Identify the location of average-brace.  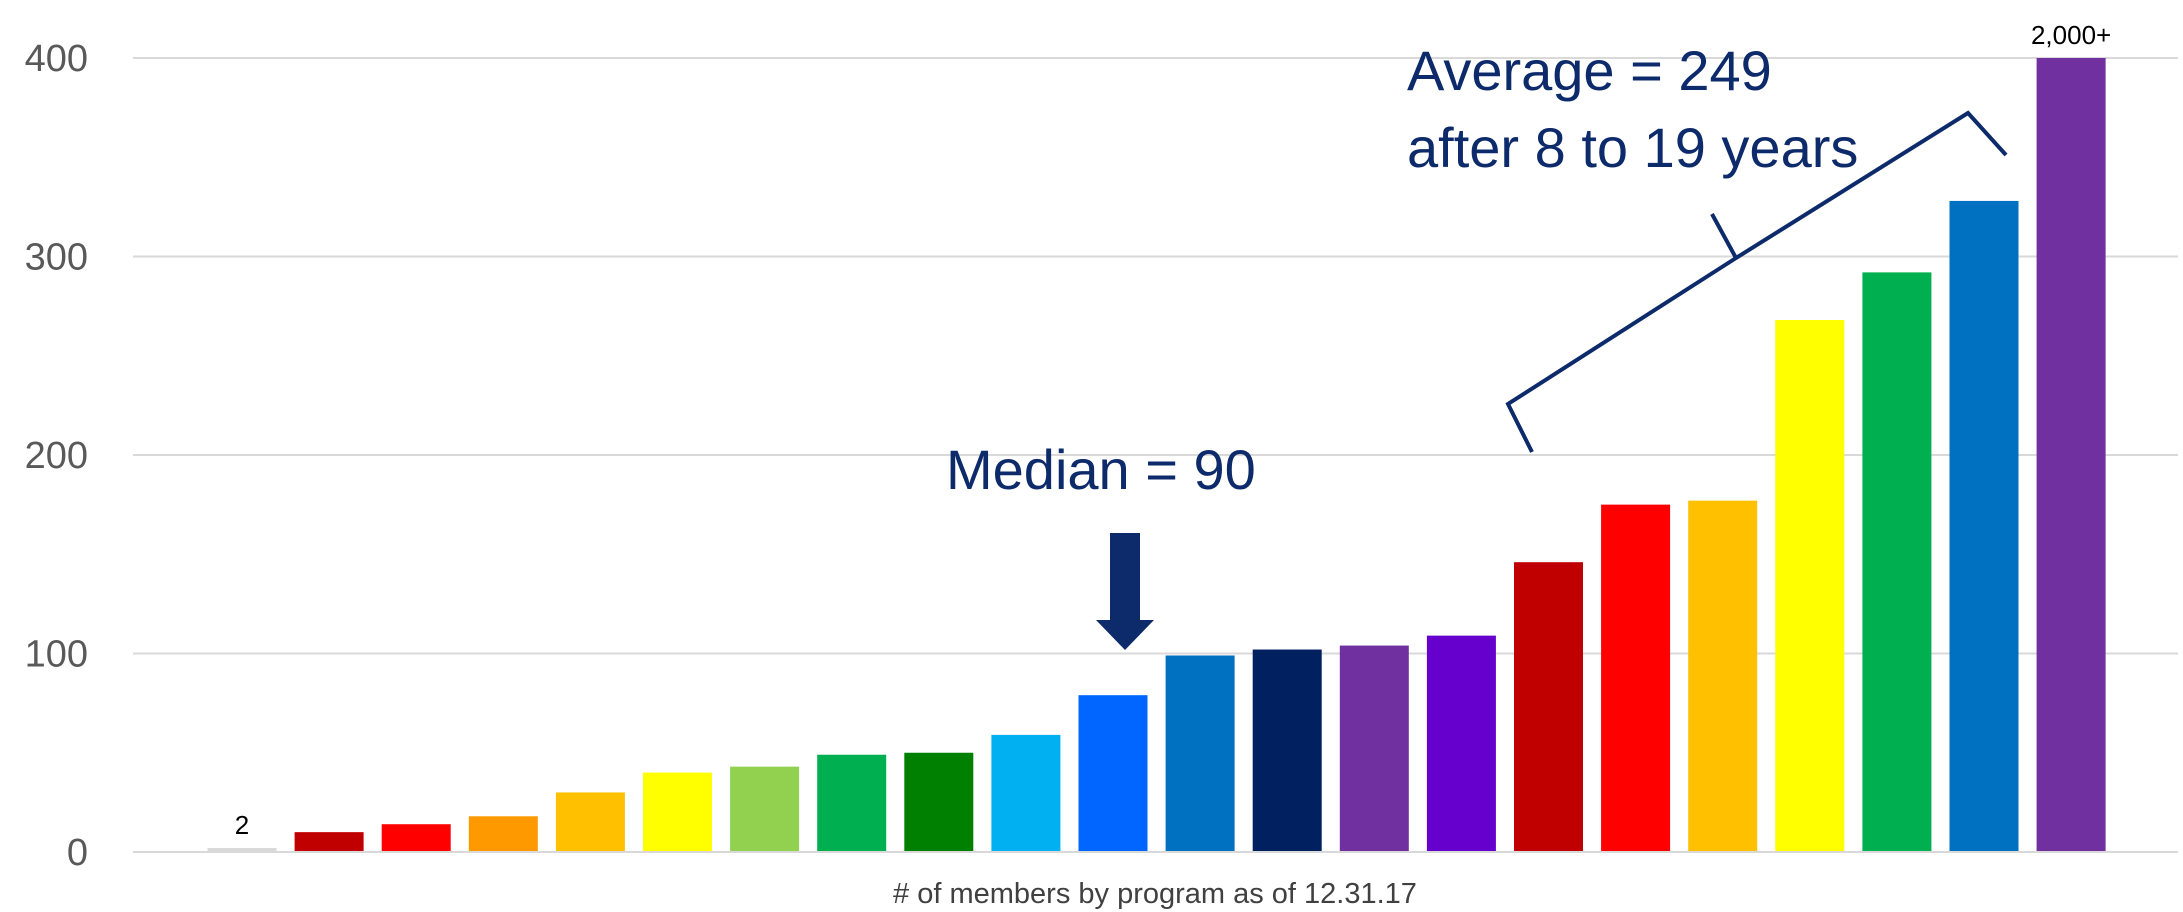
(1756, 281).